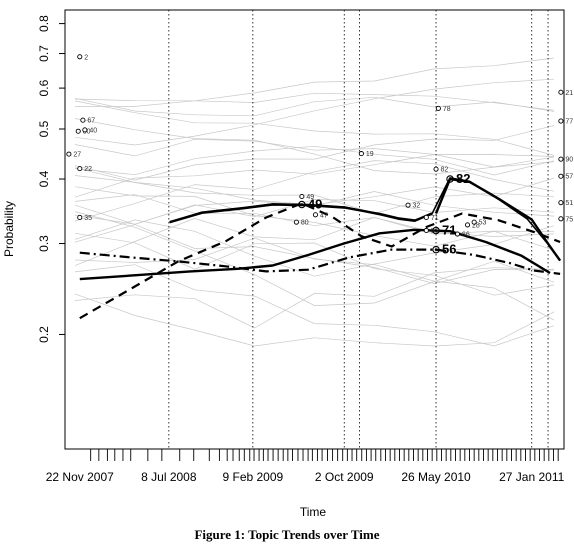 The image size is (574, 554). Describe the element at coordinates (305, 223) in the screenshot. I see `topic-point-label: 80` at that location.